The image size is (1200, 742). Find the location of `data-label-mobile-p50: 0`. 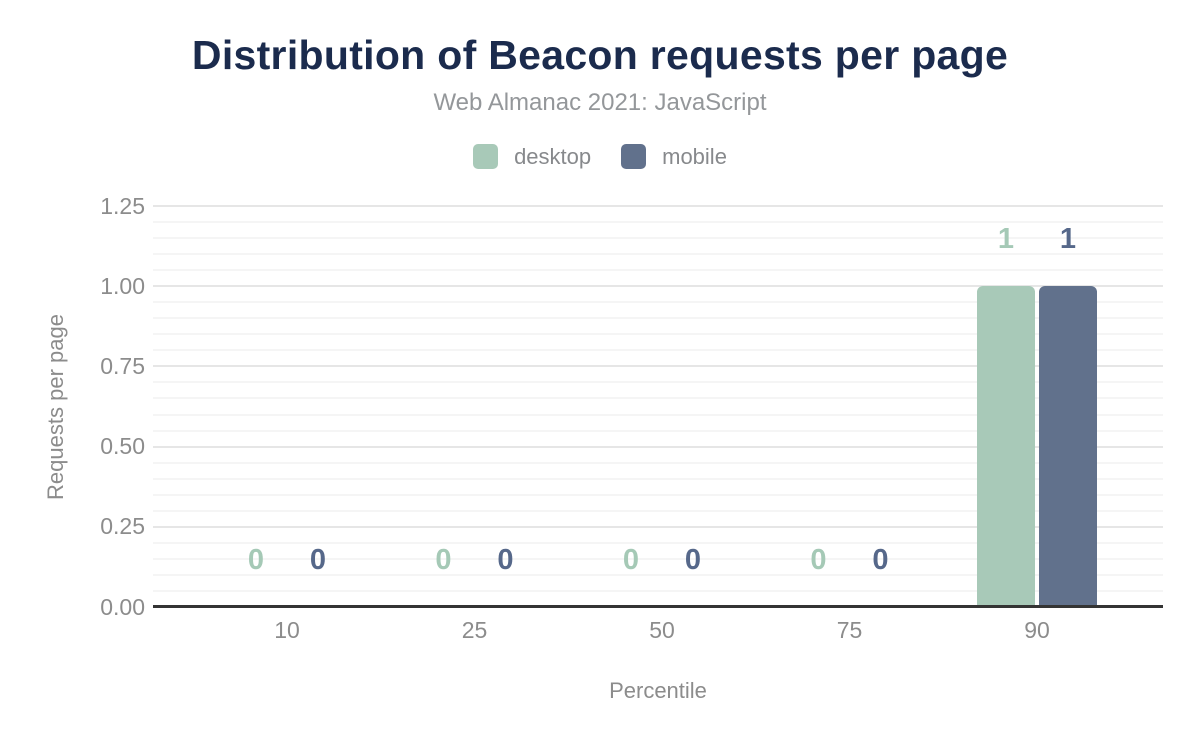

data-label-mobile-p50: 0 is located at coordinates (693, 560).